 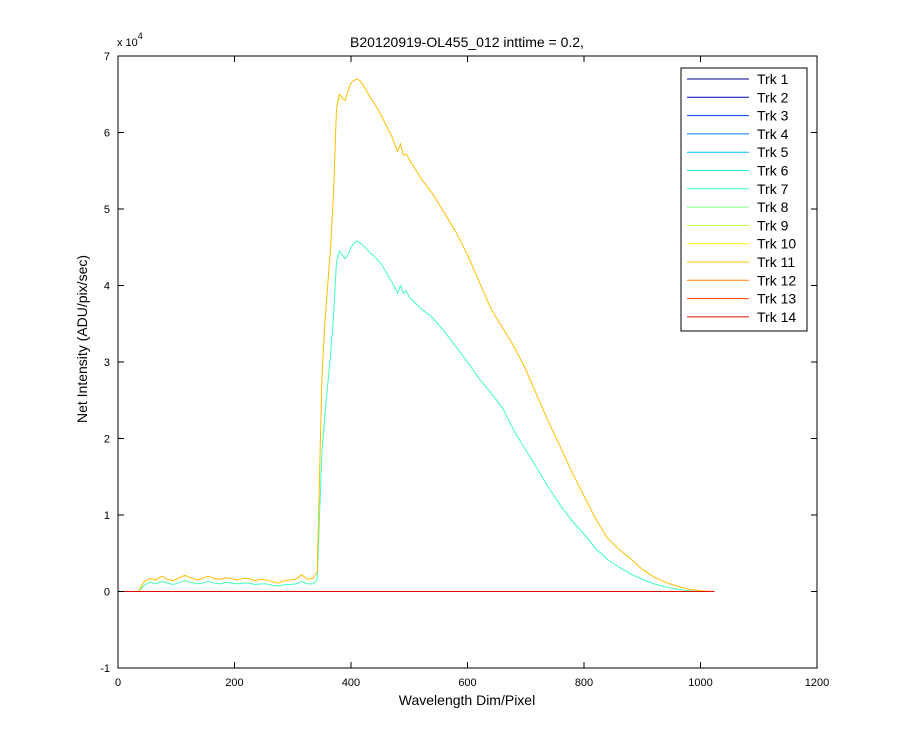 I want to click on y-tick-label: 4, so click(x=107, y=287).